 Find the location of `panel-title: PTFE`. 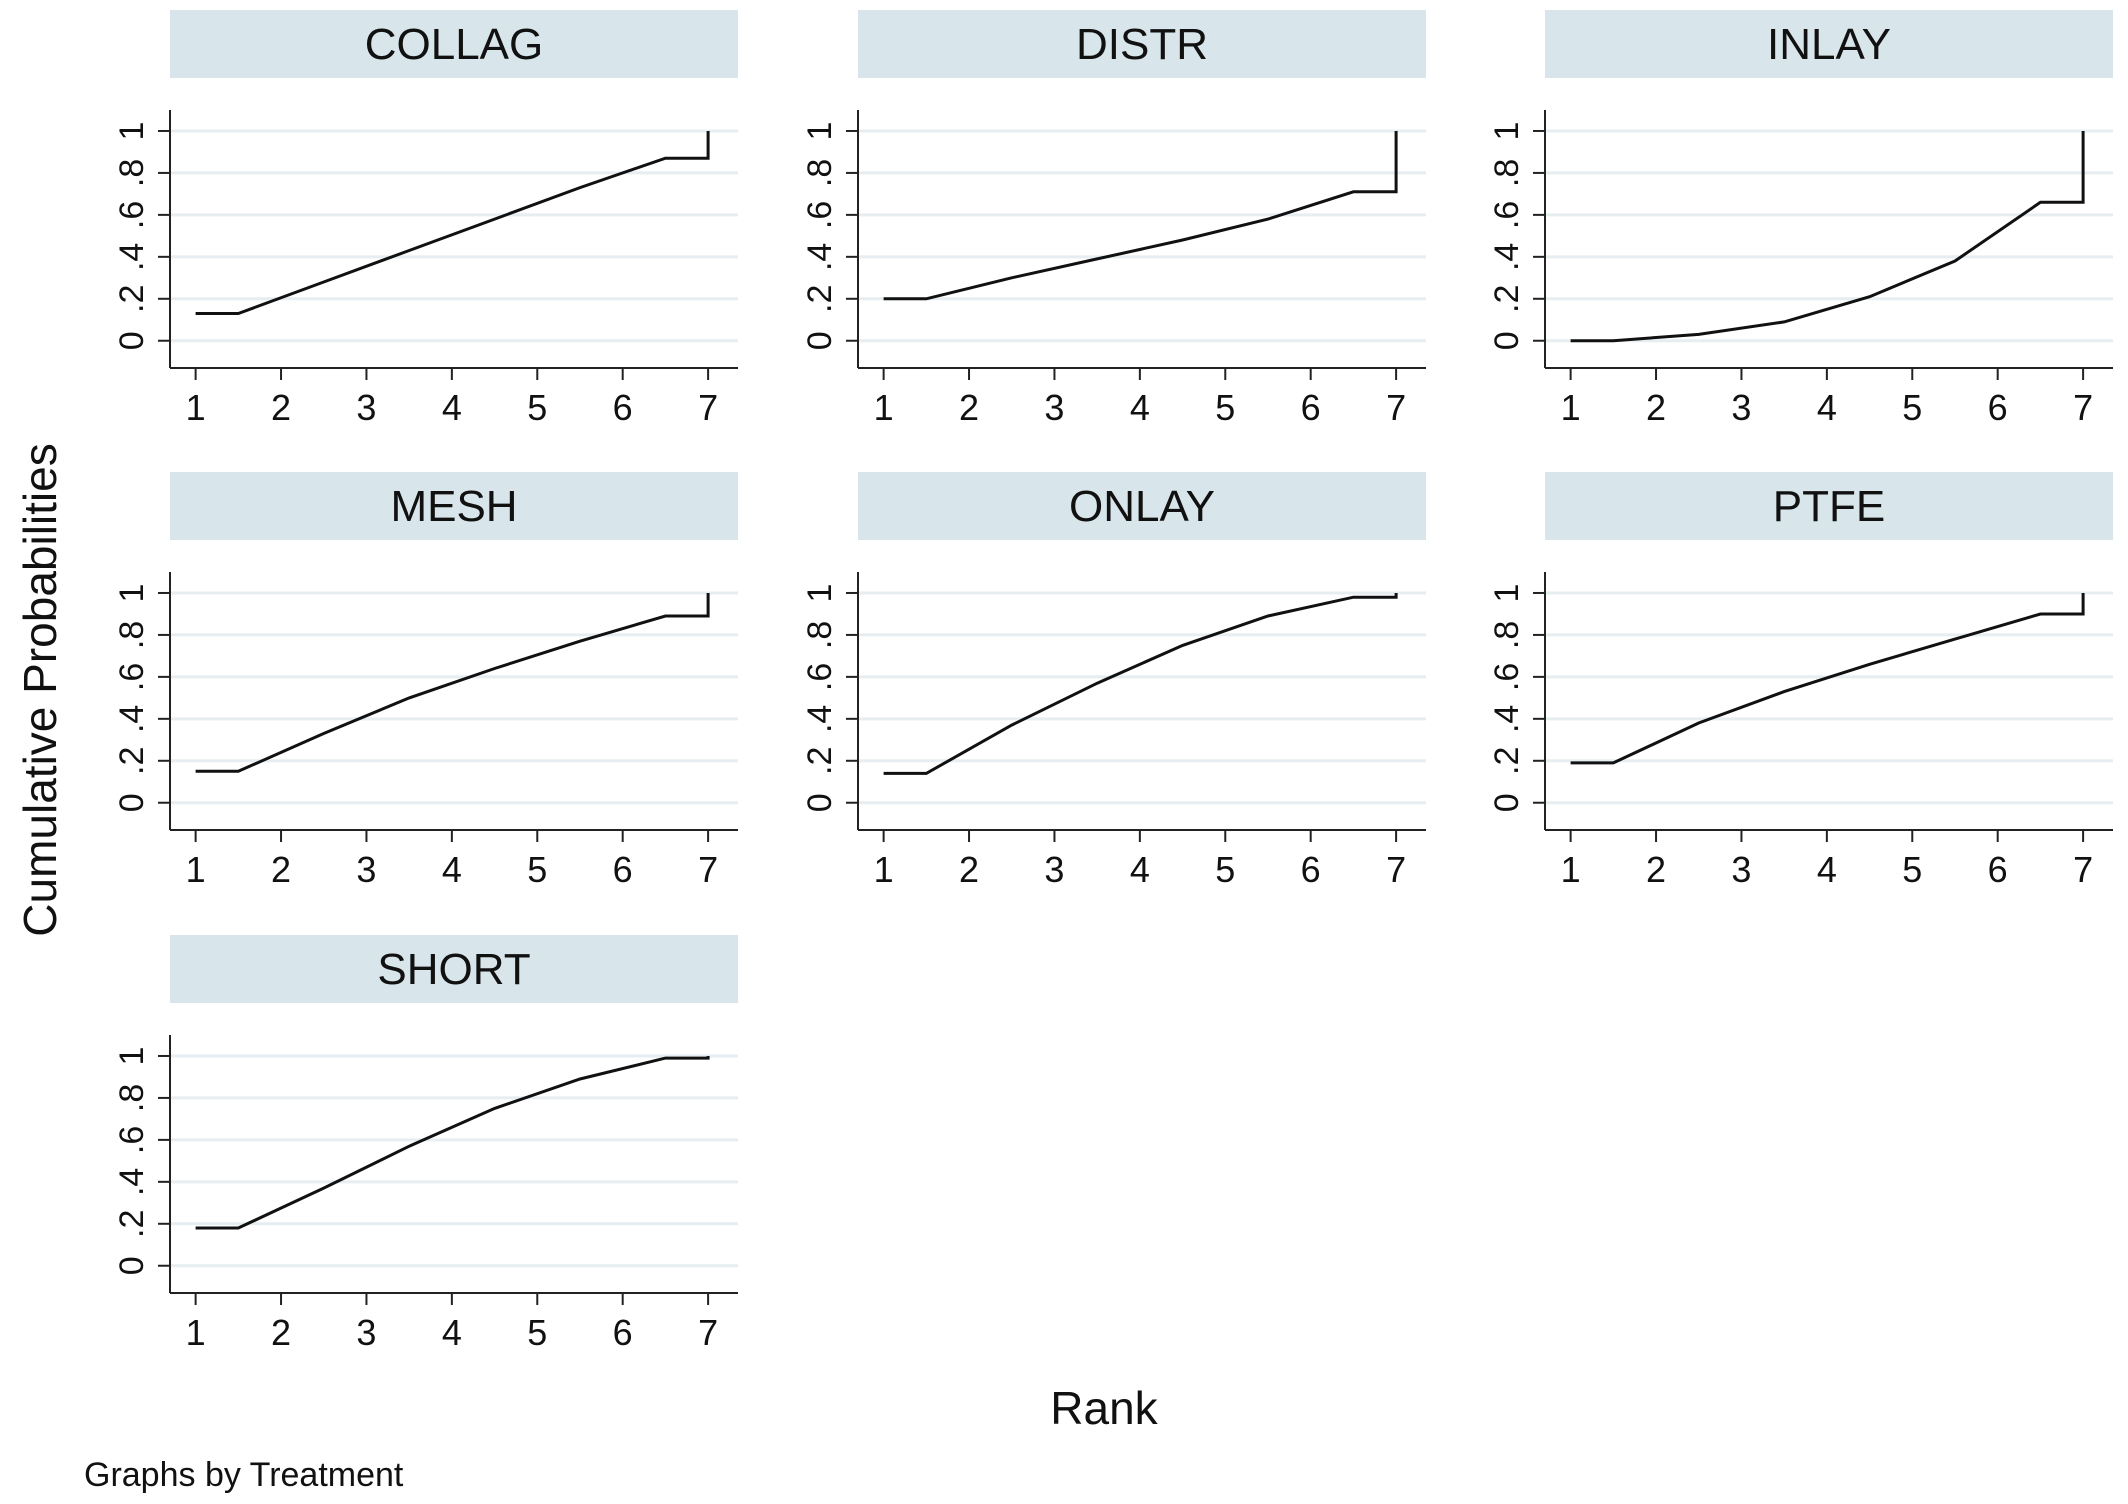

panel-title: PTFE is located at coordinates (1829, 506).